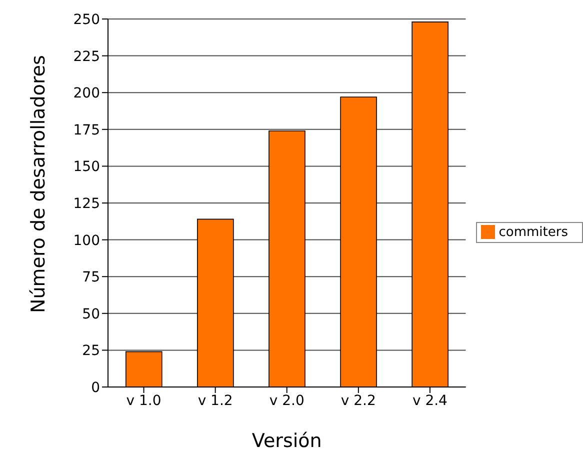 The height and width of the screenshot is (457, 583). Describe the element at coordinates (91, 351) in the screenshot. I see `y-tick-label: 25` at that location.